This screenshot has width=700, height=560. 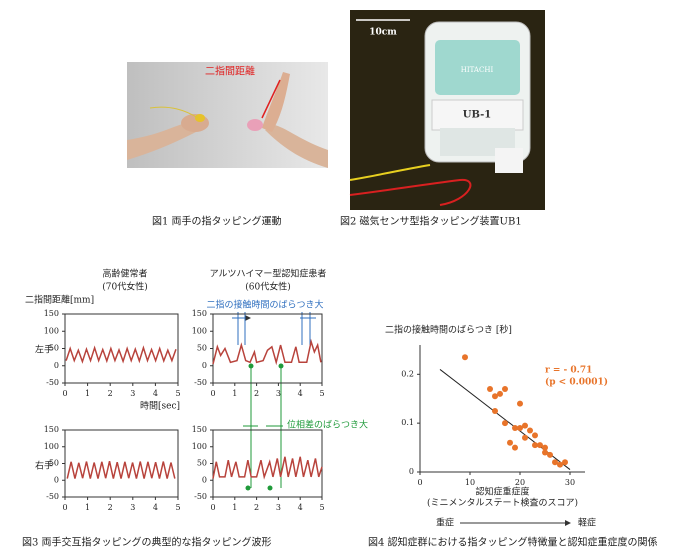 What do you see at coordinates (383, 33) in the screenshot?
I see `scale-label: 10cm` at bounding box center [383, 33].